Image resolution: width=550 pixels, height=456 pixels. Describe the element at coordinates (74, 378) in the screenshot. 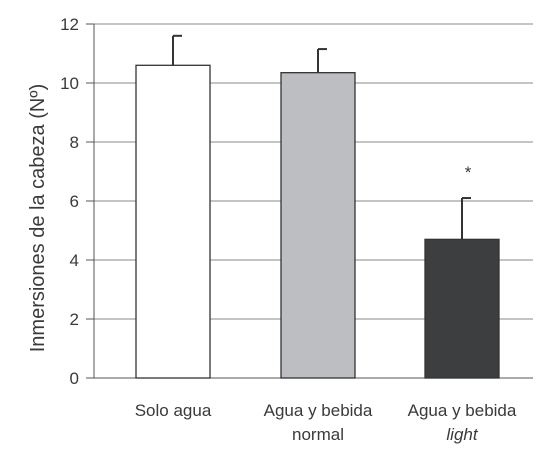

I see `y-tick-label: 0` at that location.